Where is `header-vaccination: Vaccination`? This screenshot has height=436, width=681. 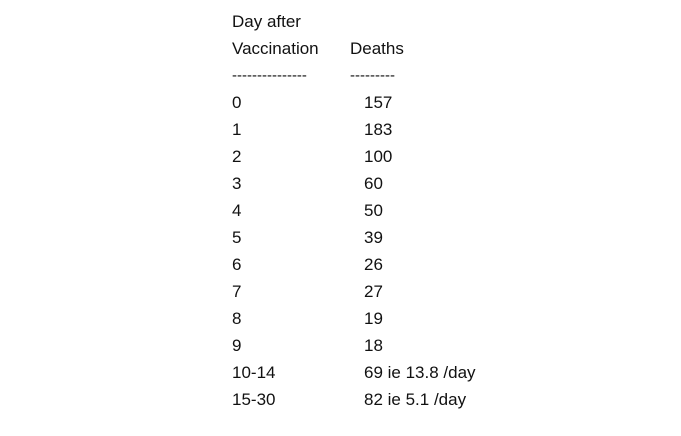 header-vaccination: Vaccination is located at coordinates (275, 48).